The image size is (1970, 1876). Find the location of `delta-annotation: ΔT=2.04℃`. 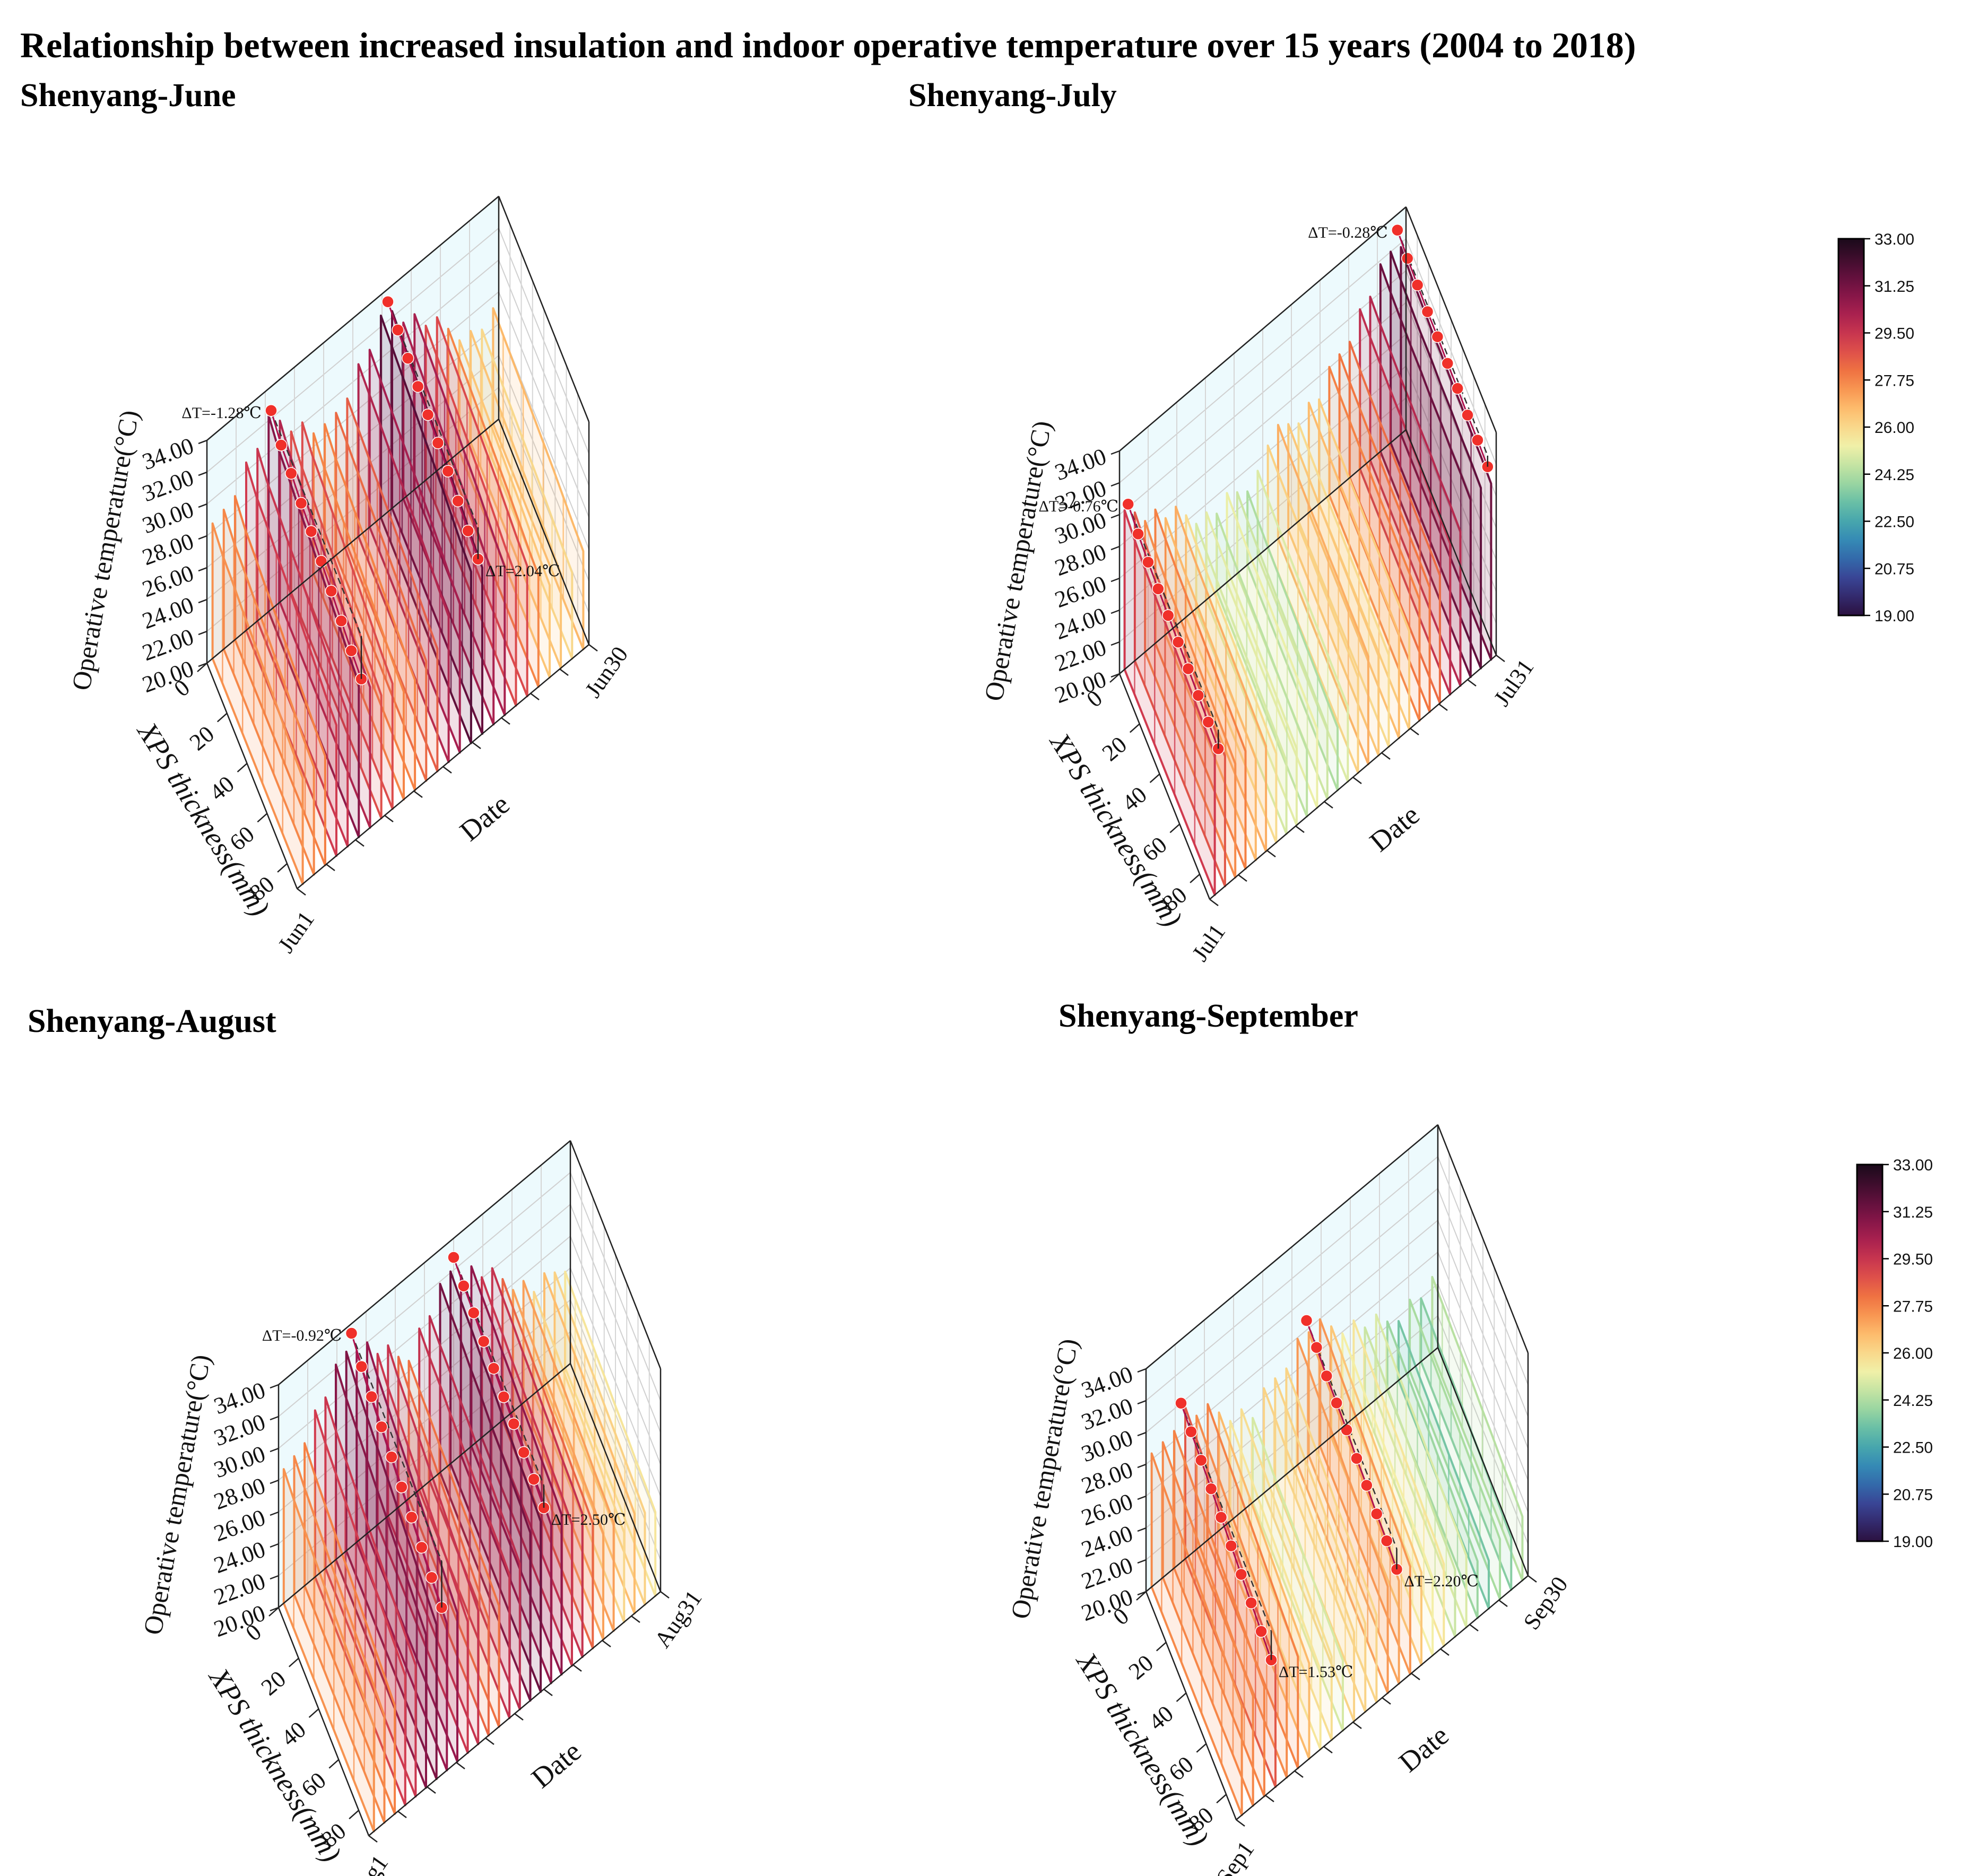

delta-annotation: ΔT=2.04℃ is located at coordinates (522, 571).